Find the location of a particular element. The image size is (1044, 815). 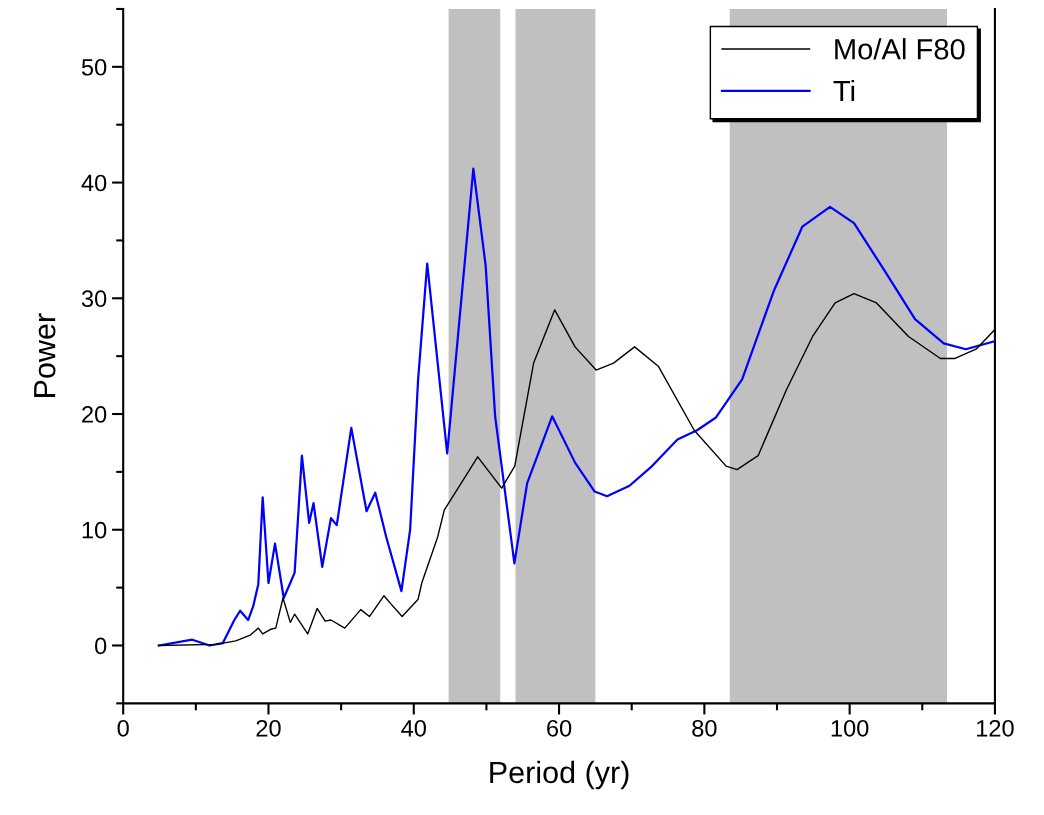

x-tick-label: 80 is located at coordinates (704, 728).